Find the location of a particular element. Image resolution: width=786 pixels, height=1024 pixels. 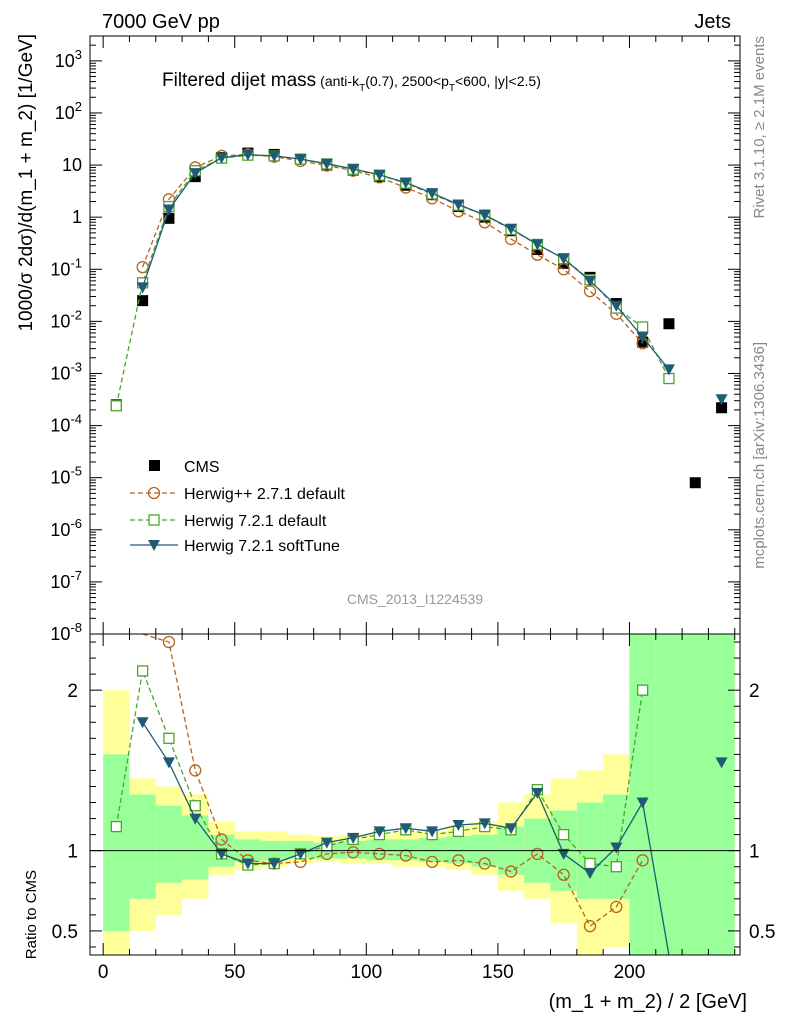

y-tick-label: 10⁻⁸ is located at coordinates (66, 632).